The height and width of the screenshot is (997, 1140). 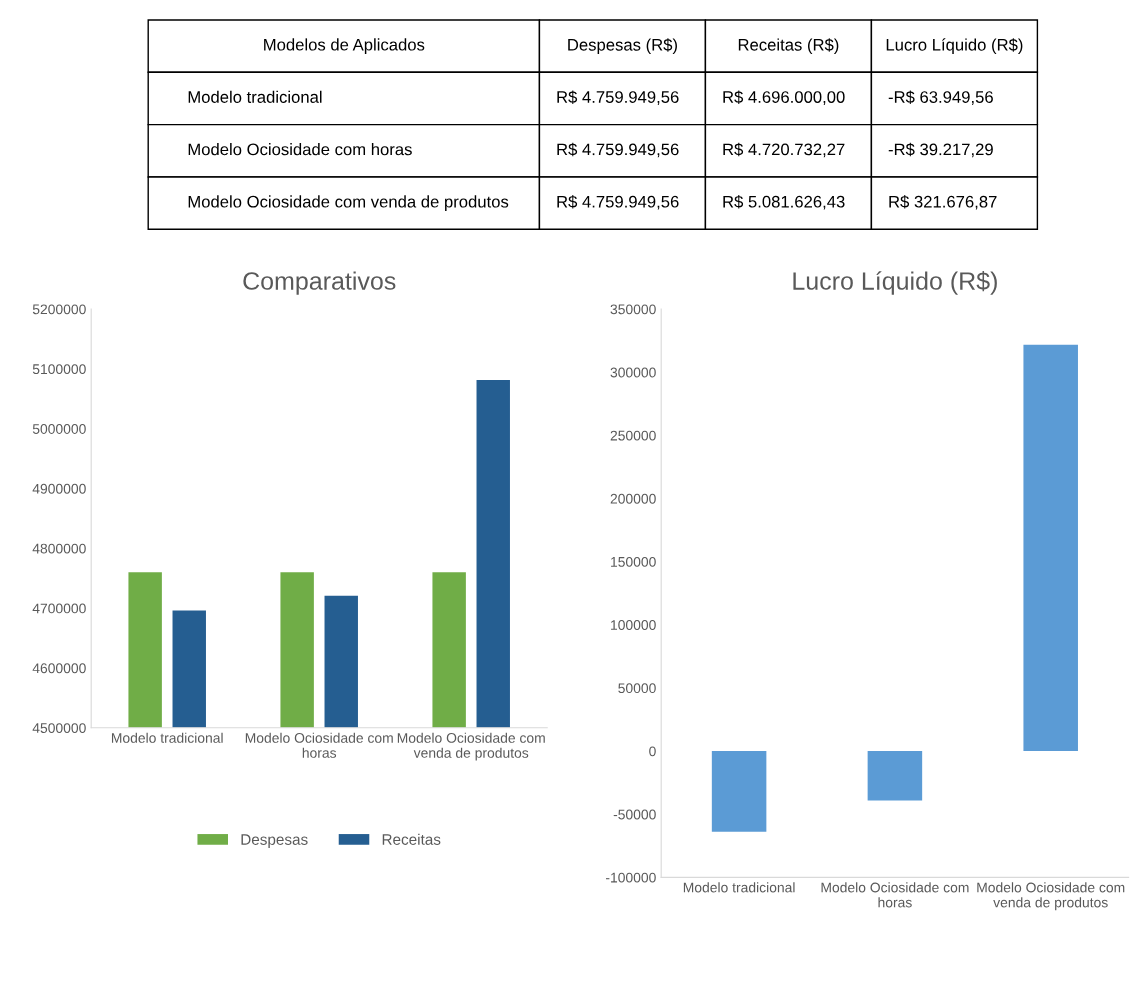 I want to click on y-tick-label: 4700000, so click(x=59, y=608).